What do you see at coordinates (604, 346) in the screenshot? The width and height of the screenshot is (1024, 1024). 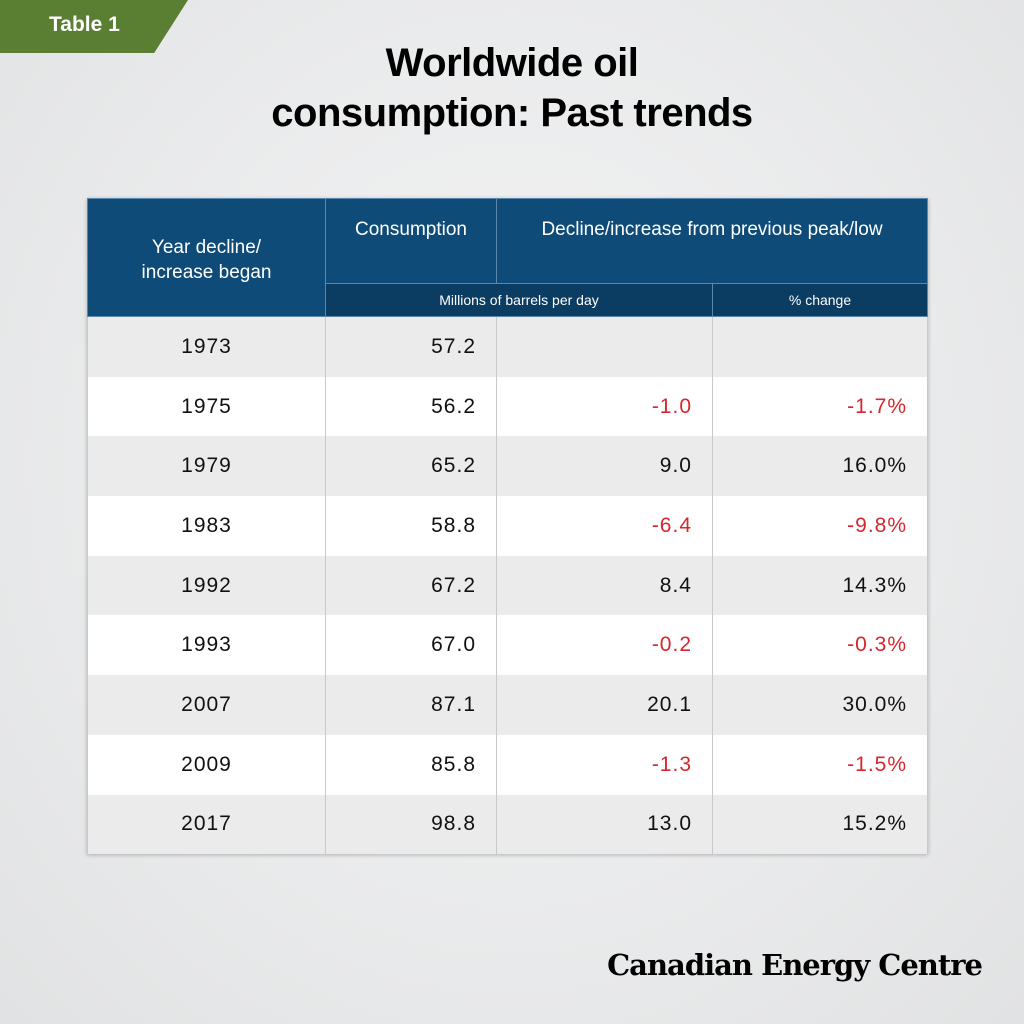 I see `cell-change` at bounding box center [604, 346].